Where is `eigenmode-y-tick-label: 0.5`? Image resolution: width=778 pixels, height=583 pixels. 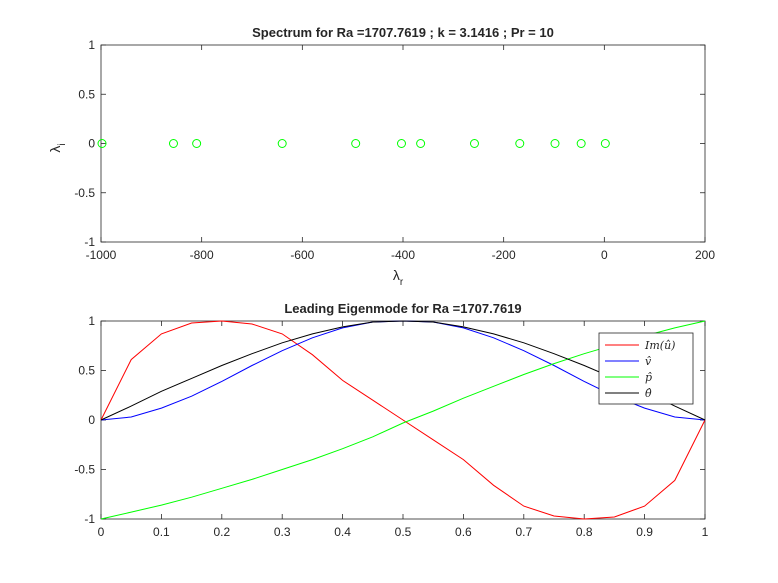
eigenmode-y-tick-label: 0.5 is located at coordinates (86, 371).